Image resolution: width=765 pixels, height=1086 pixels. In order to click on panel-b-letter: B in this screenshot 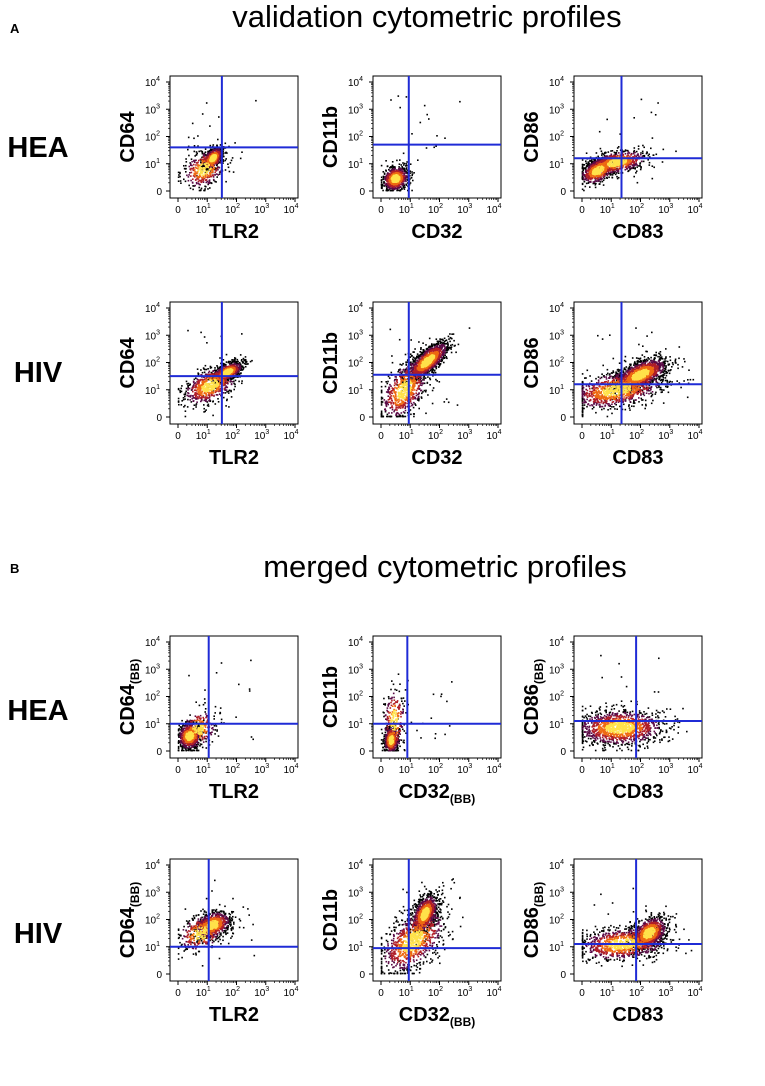, I will do `click(14, 568)`.